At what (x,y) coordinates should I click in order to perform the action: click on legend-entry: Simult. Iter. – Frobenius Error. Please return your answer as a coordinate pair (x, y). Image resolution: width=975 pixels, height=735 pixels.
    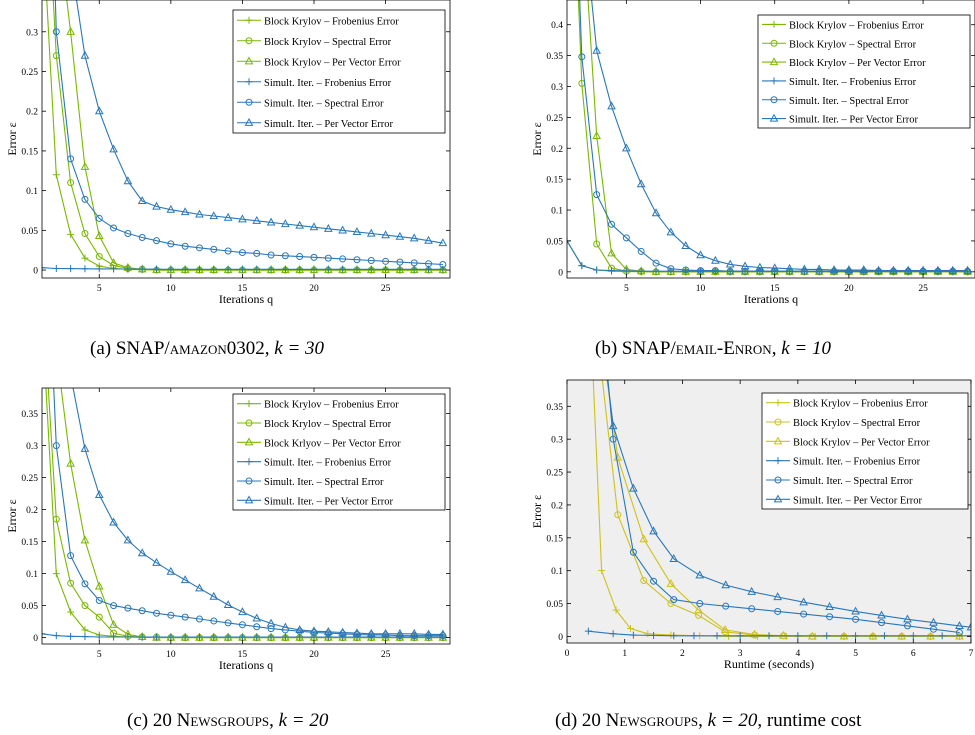
    Looking at the image, I should click on (857, 462).